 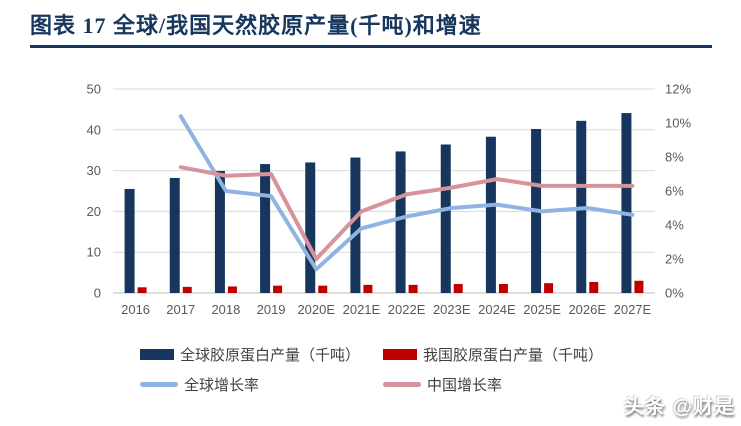 I want to click on chart-title: 图表 17 全球/我国天然胶原产量(千吨)和增速, so click(x=256, y=25).